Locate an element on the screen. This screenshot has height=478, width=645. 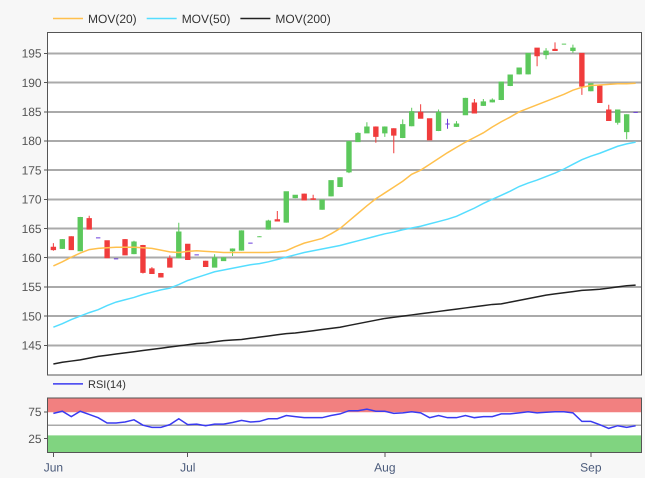
y-tick-label: 145 is located at coordinates (32, 345).